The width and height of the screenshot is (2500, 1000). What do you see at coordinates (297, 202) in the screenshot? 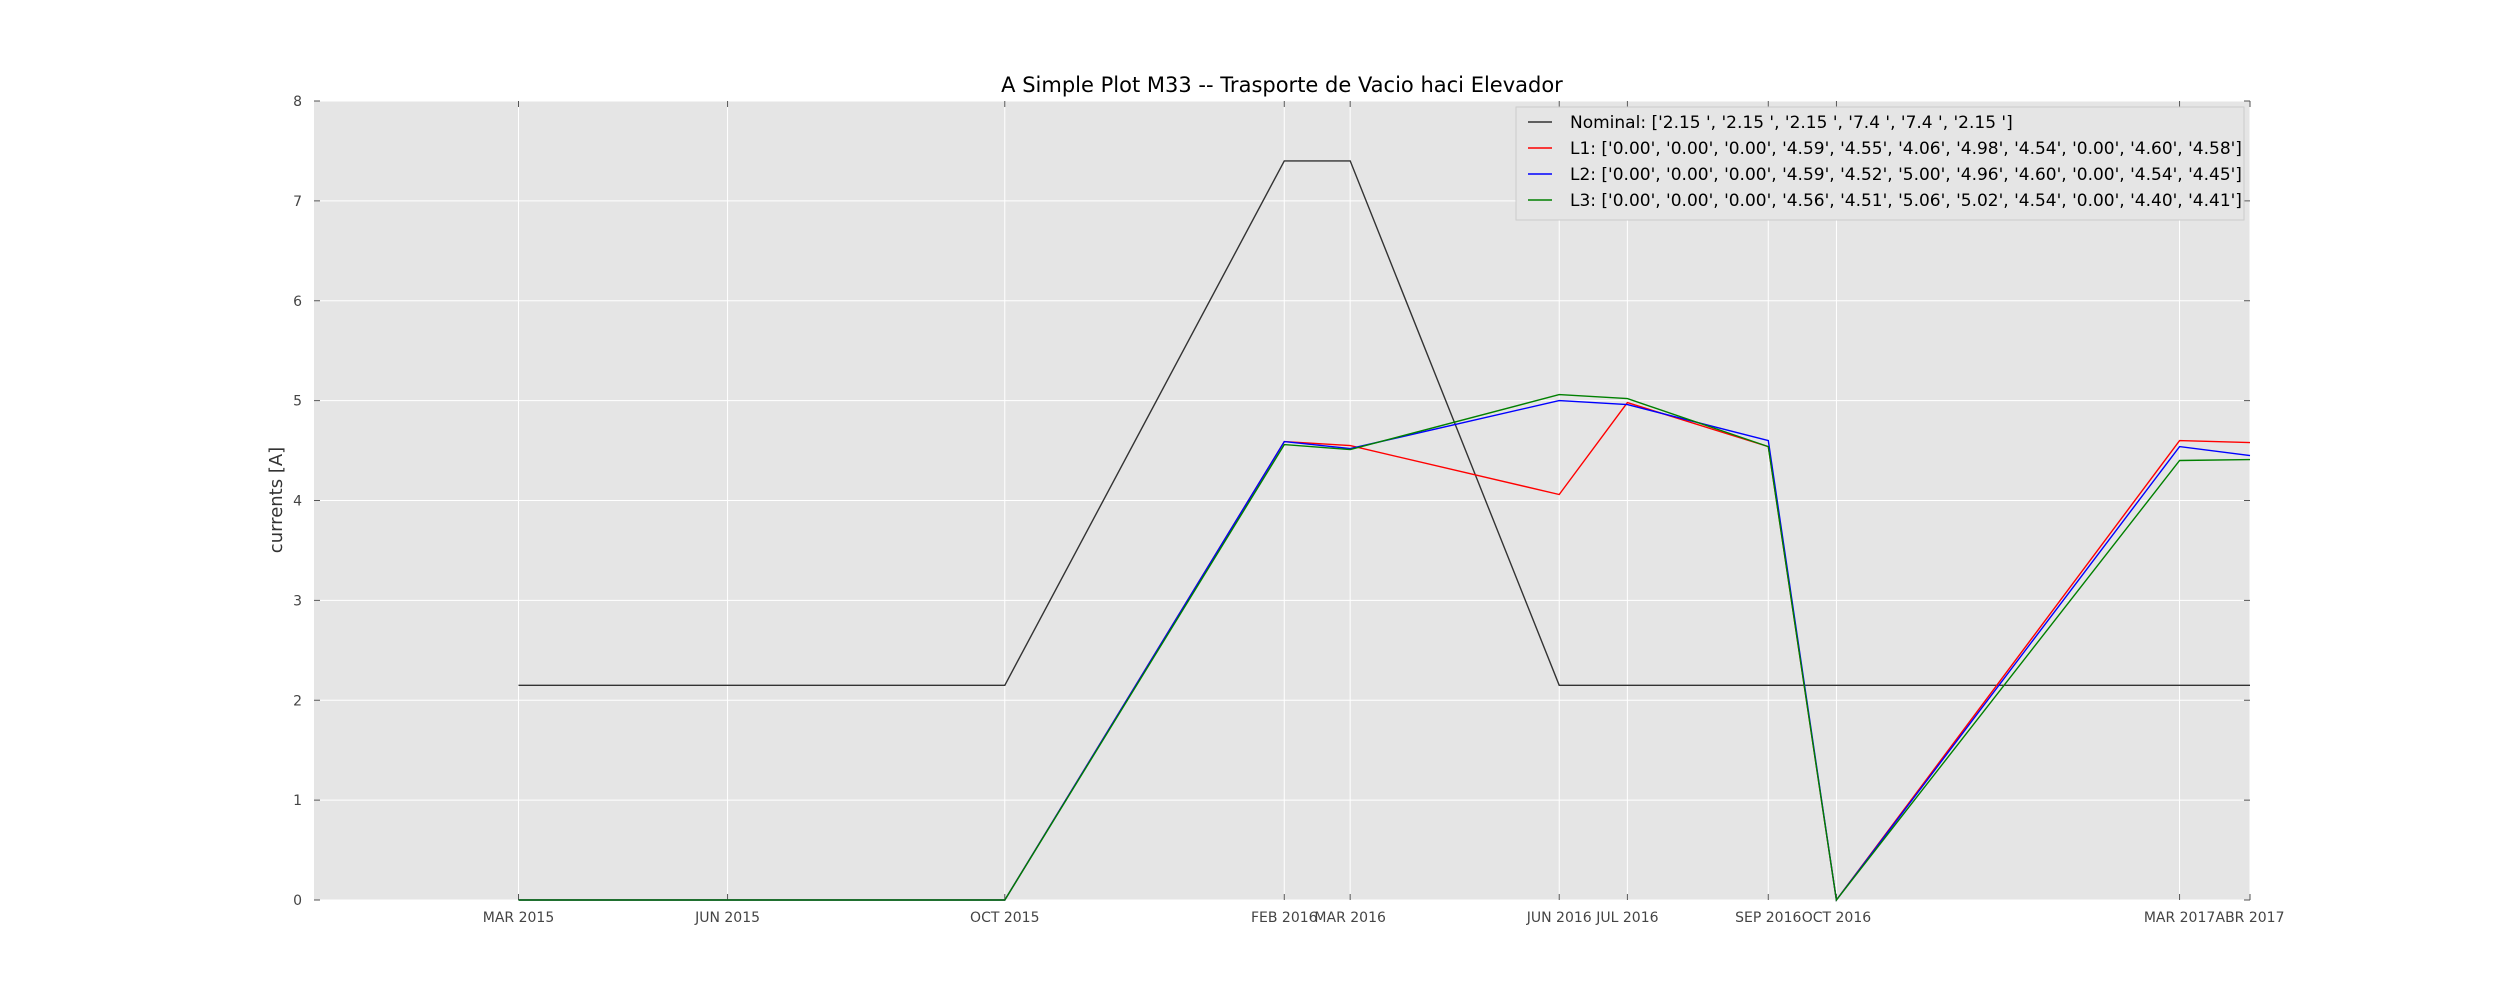
I see `y-tick-label: 7` at bounding box center [297, 202].